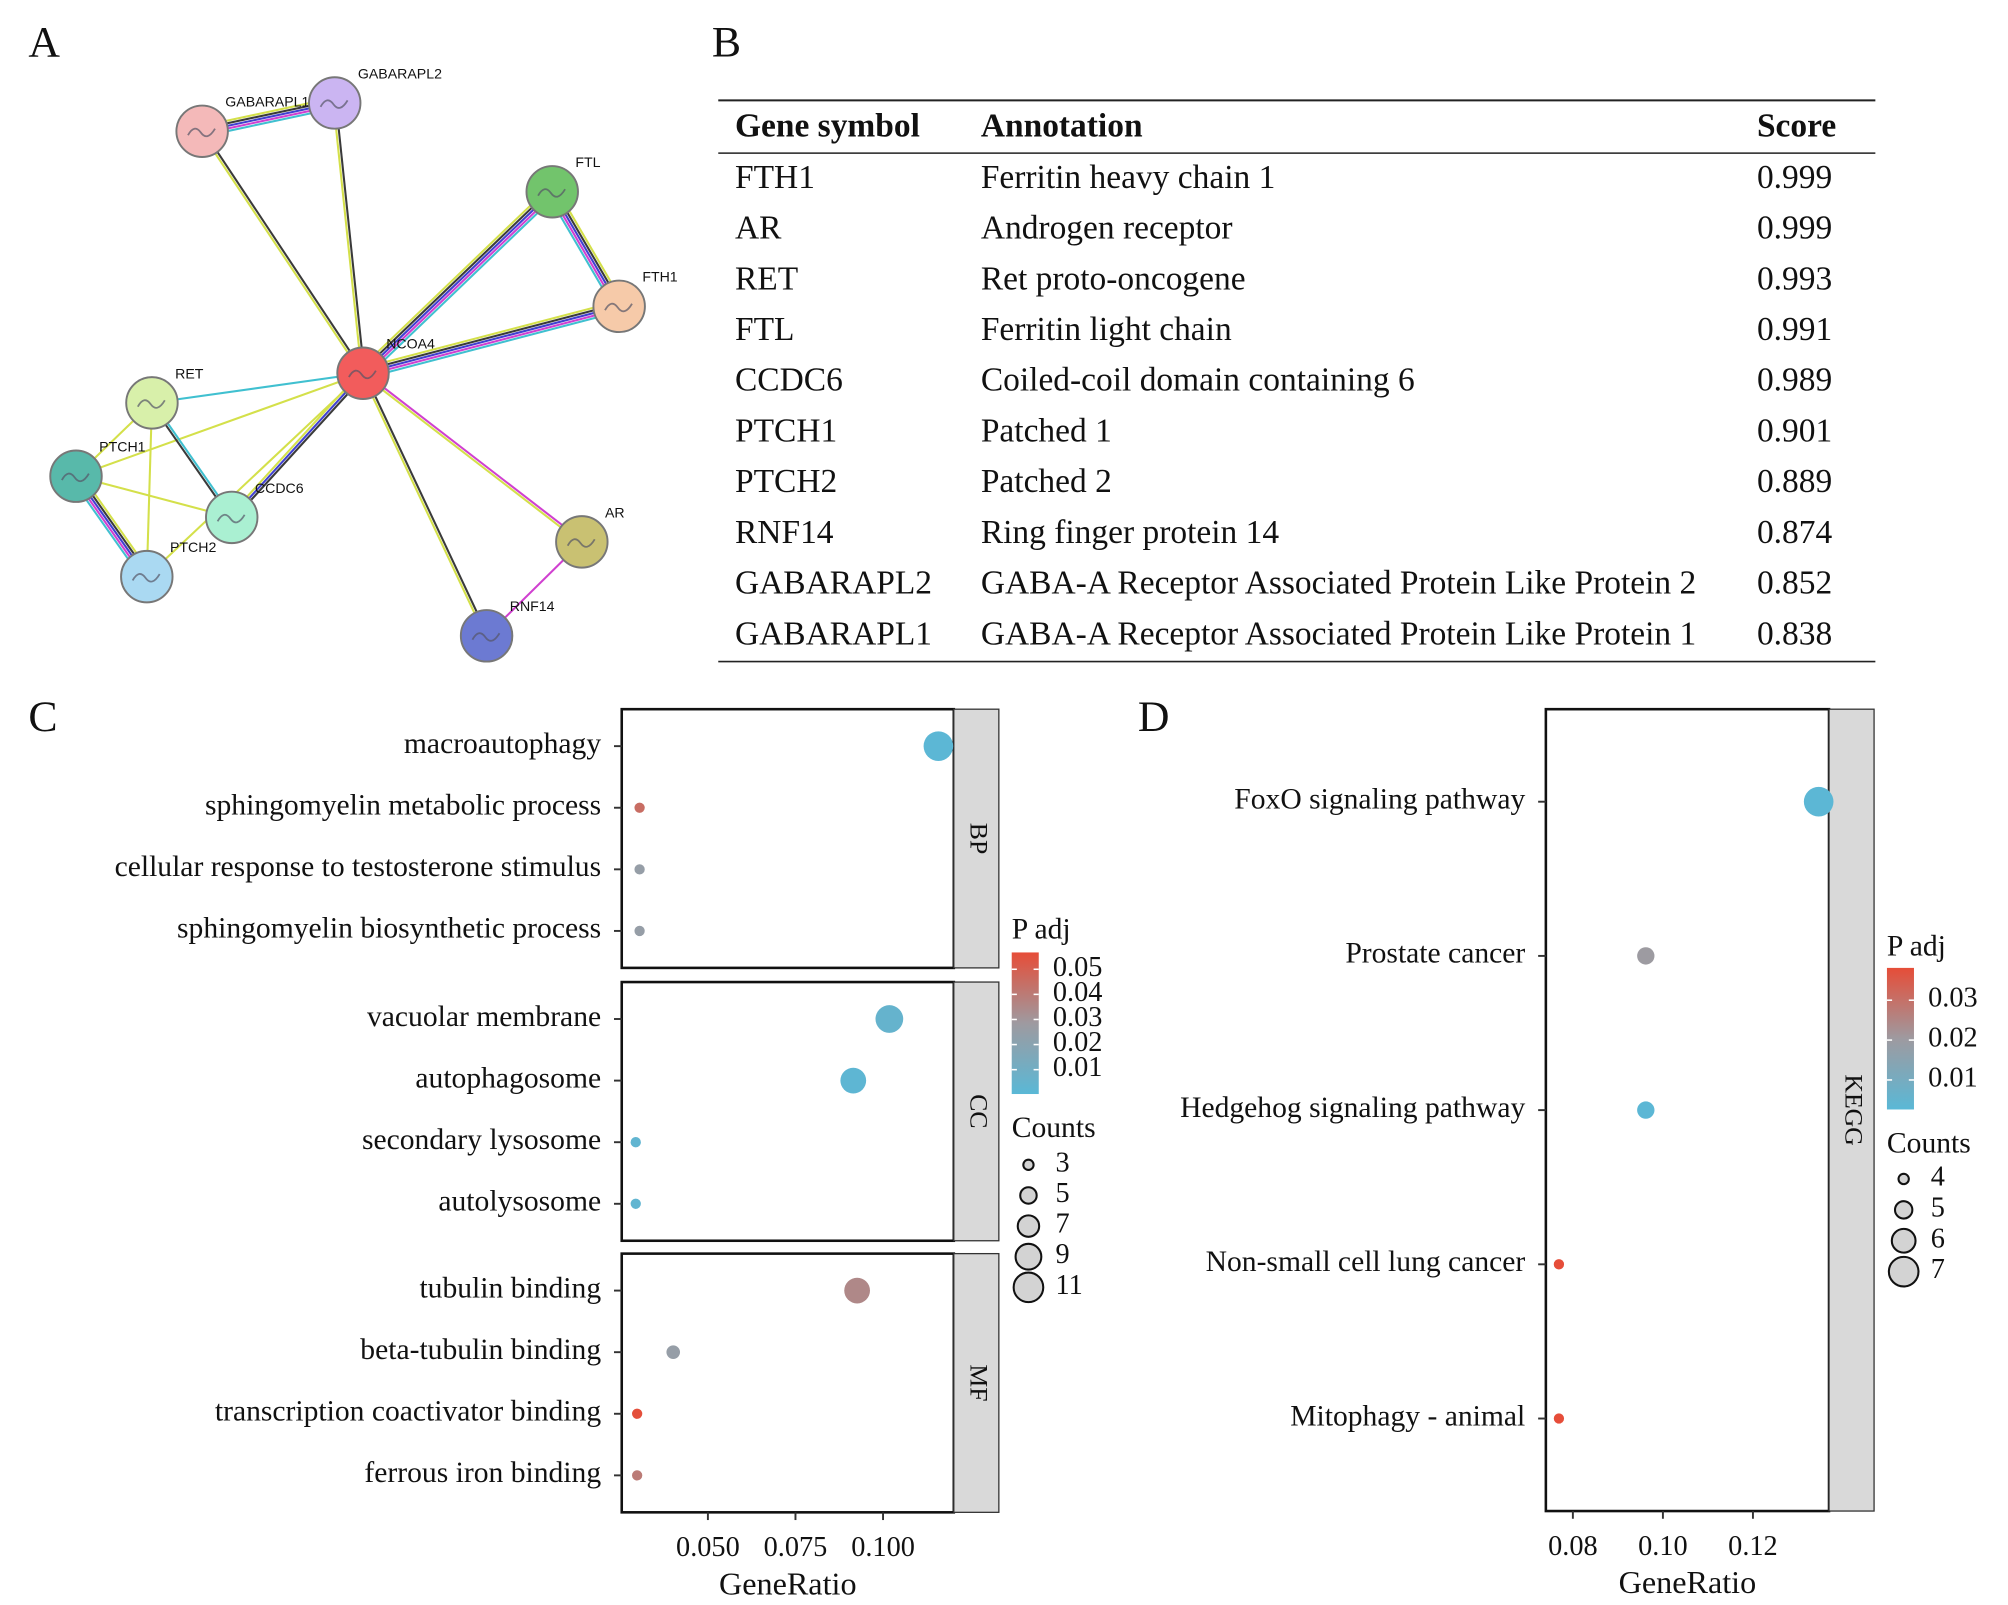  I want to click on colorbar-label: 0.01, so click(1078, 1067).